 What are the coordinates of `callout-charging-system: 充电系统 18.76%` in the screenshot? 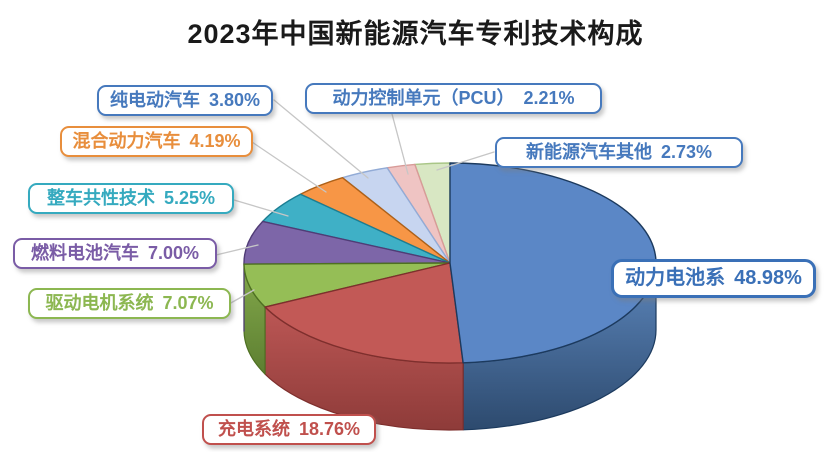 It's located at (289, 429).